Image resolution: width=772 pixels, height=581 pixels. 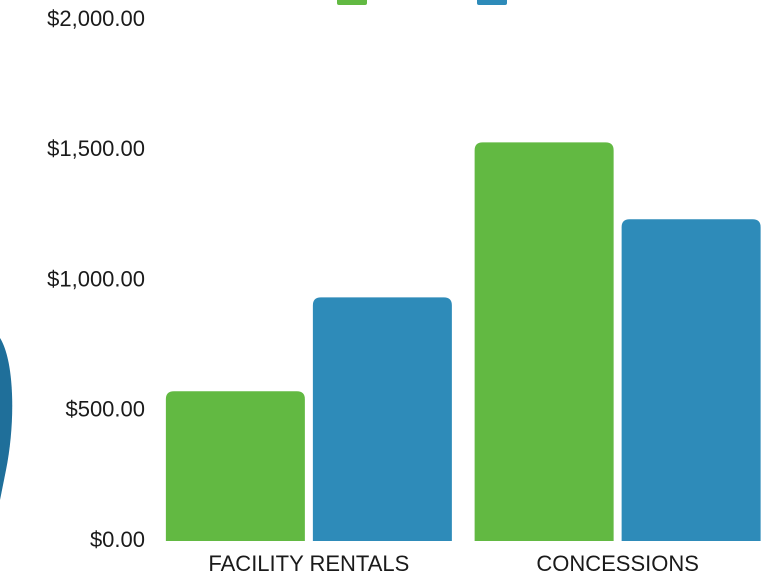 I want to click on x-tick-label: CONCESSIONS, so click(x=617, y=563).